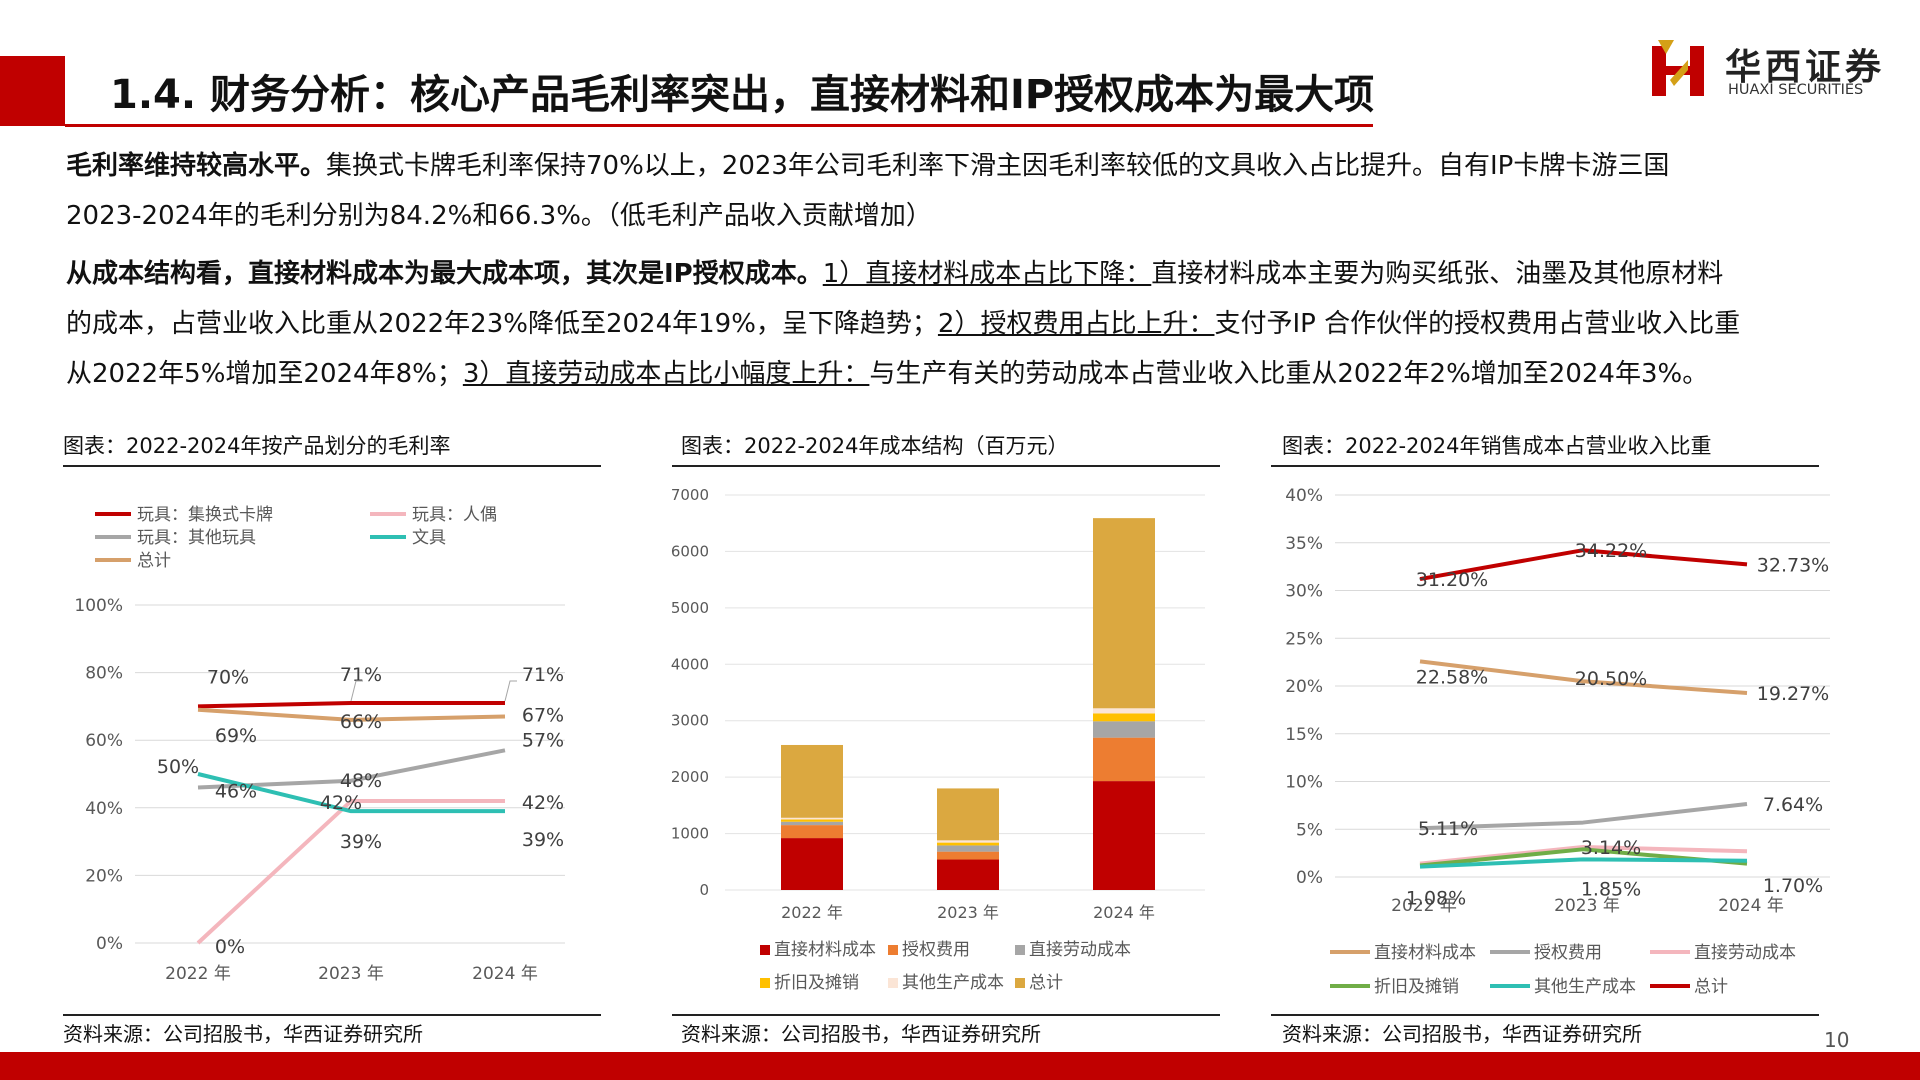  Describe the element at coordinates (690, 777) in the screenshot. I see `y-tick-label: 2000` at that location.